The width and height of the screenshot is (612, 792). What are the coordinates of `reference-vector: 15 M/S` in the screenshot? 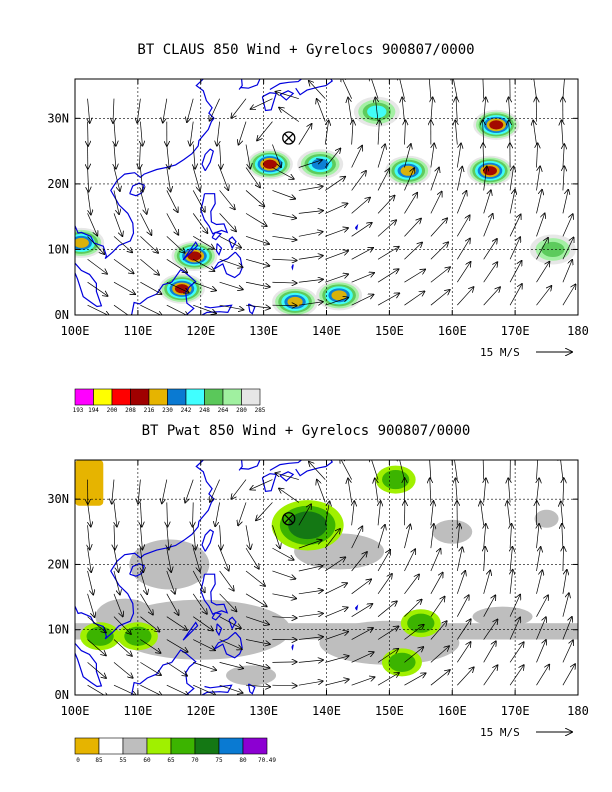 It's located at (526, 732).